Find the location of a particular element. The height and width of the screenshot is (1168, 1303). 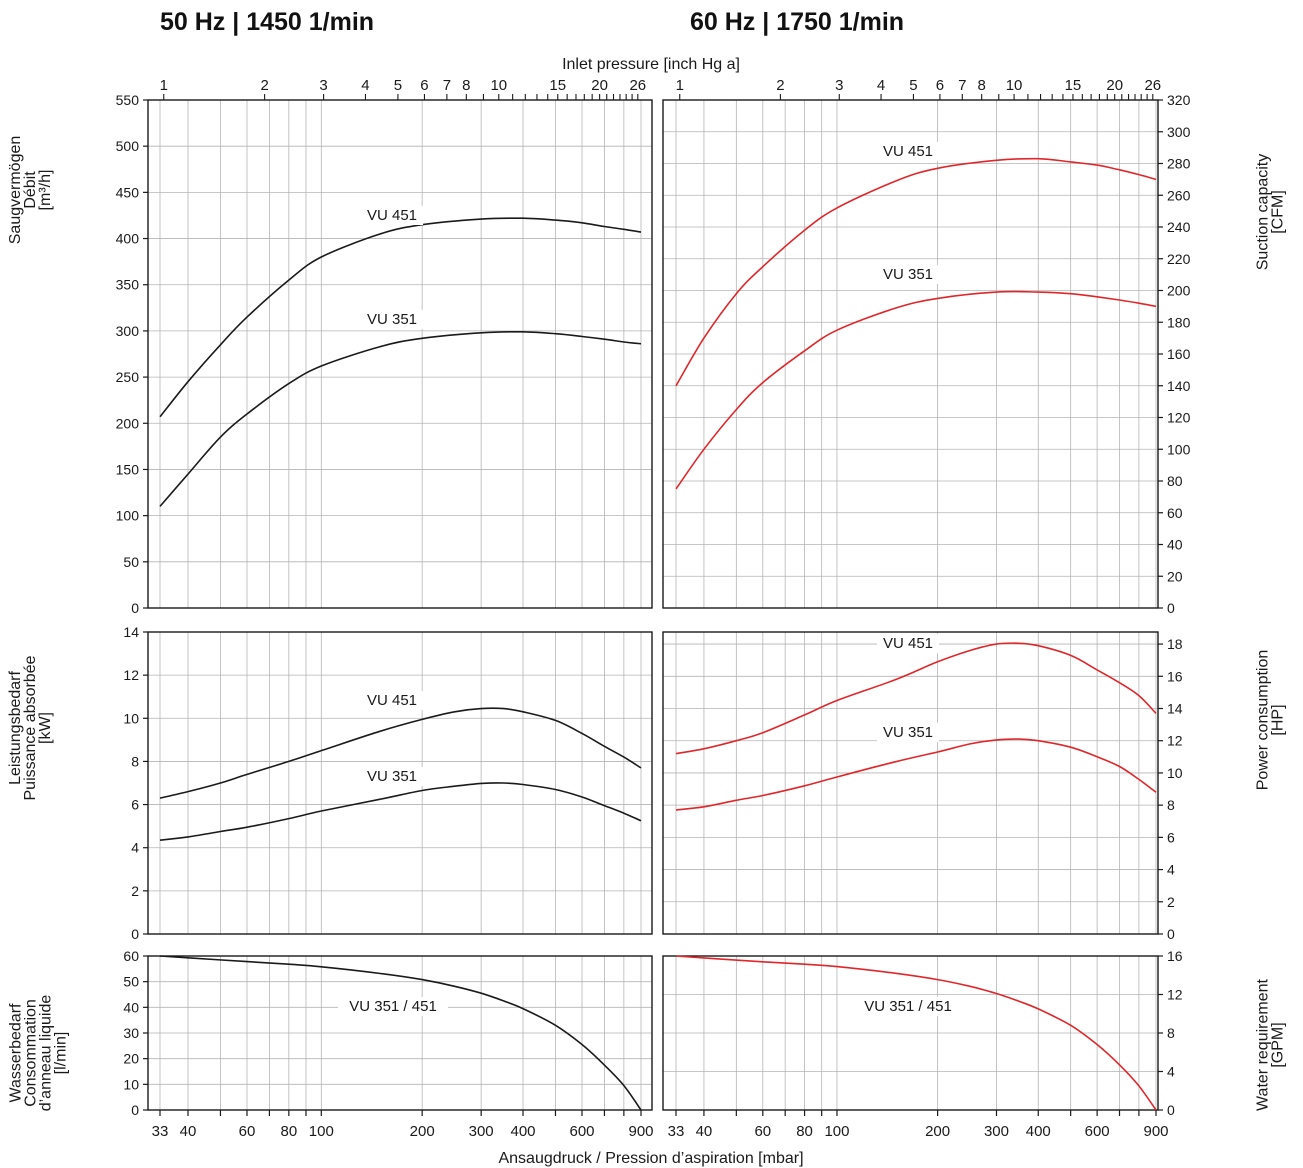

y-tick-label: 350 is located at coordinates (128, 285).